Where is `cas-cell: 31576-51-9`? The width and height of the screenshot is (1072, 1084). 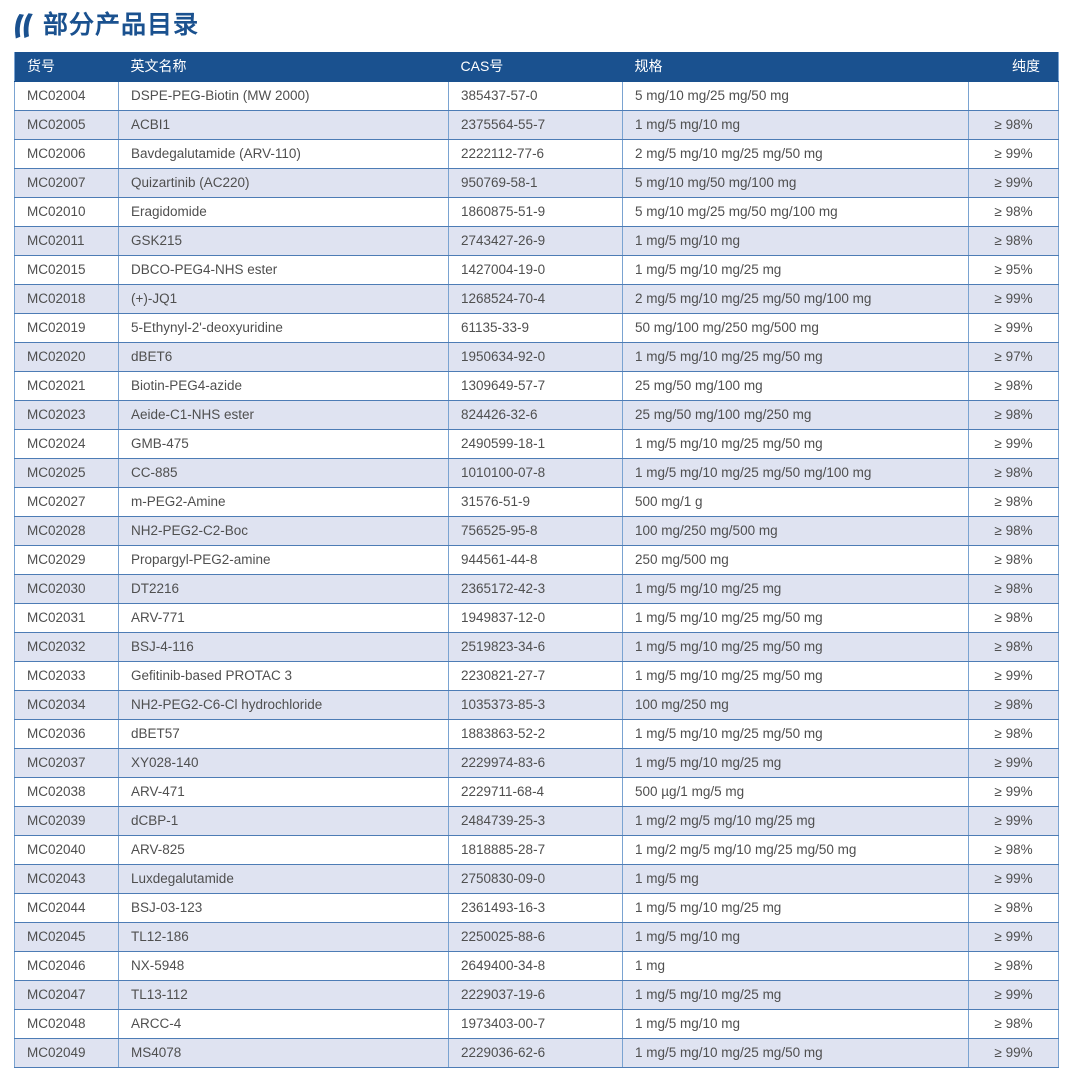 cas-cell: 31576-51-9 is located at coordinates (535, 502).